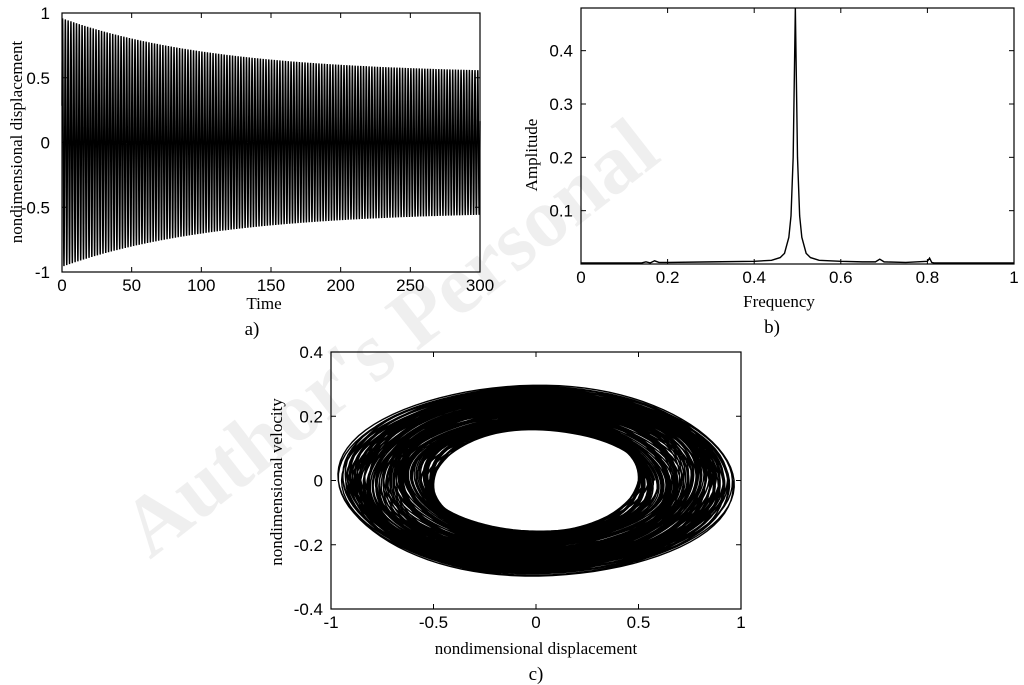 This screenshot has width=1024, height=685. I want to click on panel-c-ytick-label: 0.2, so click(311, 416).